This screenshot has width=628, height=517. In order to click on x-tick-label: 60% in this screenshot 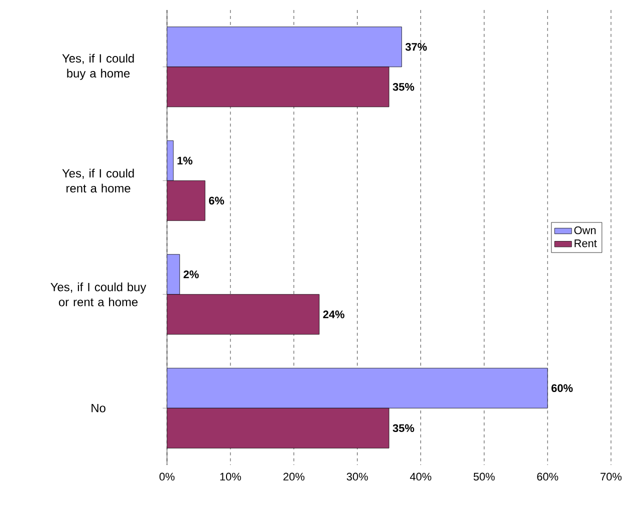, I will do `click(547, 476)`.